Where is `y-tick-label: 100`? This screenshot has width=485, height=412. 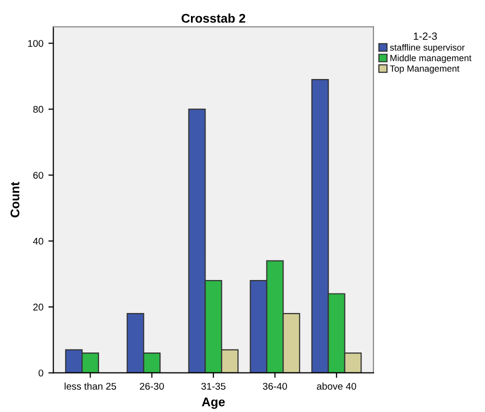 y-tick-label: 100 is located at coordinates (36, 43).